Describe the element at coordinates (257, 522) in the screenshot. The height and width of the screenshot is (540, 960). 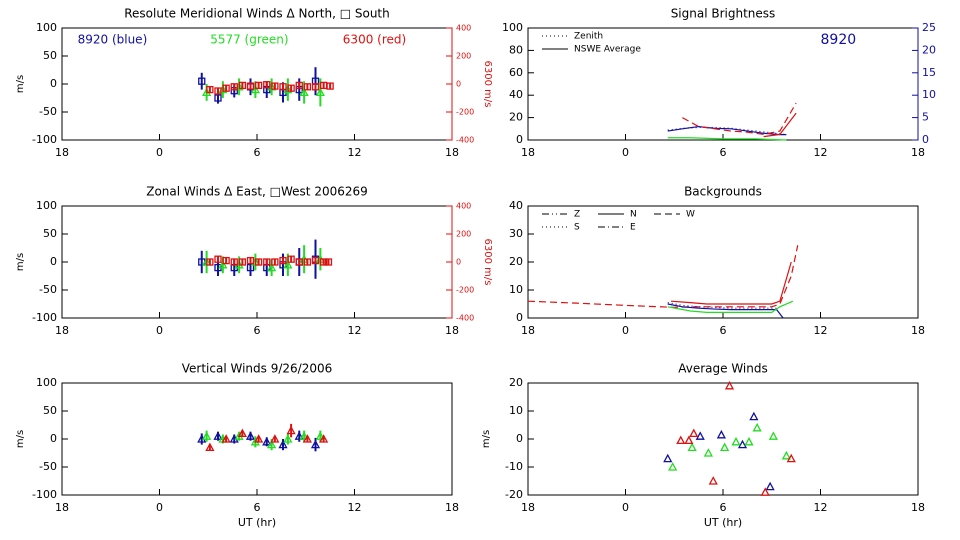
I see `x-axis-label: UT (hr)` at that location.